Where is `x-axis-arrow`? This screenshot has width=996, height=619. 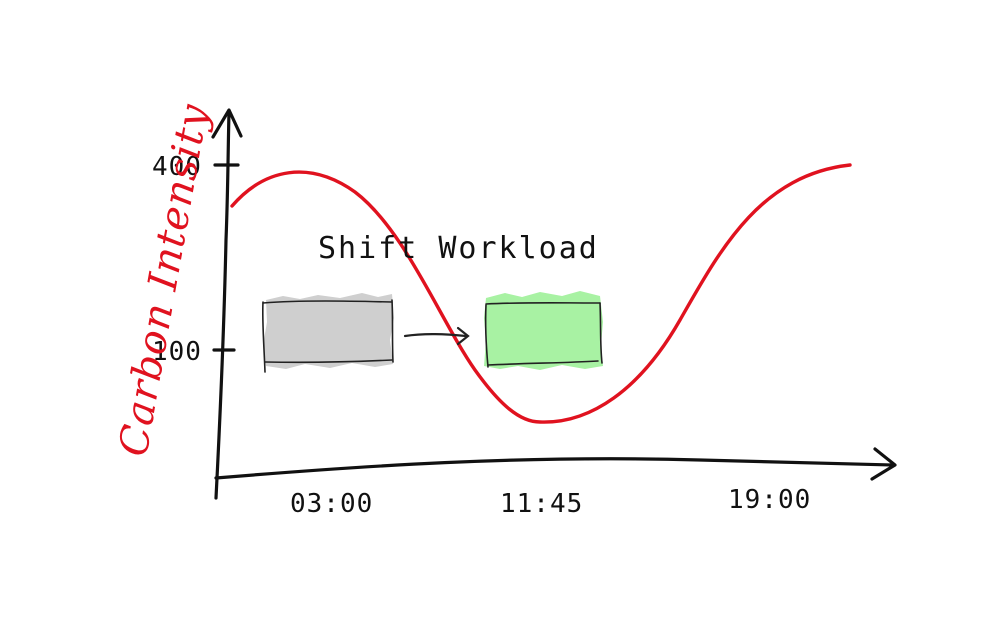
x-axis-arrow is located at coordinates (555, 464).